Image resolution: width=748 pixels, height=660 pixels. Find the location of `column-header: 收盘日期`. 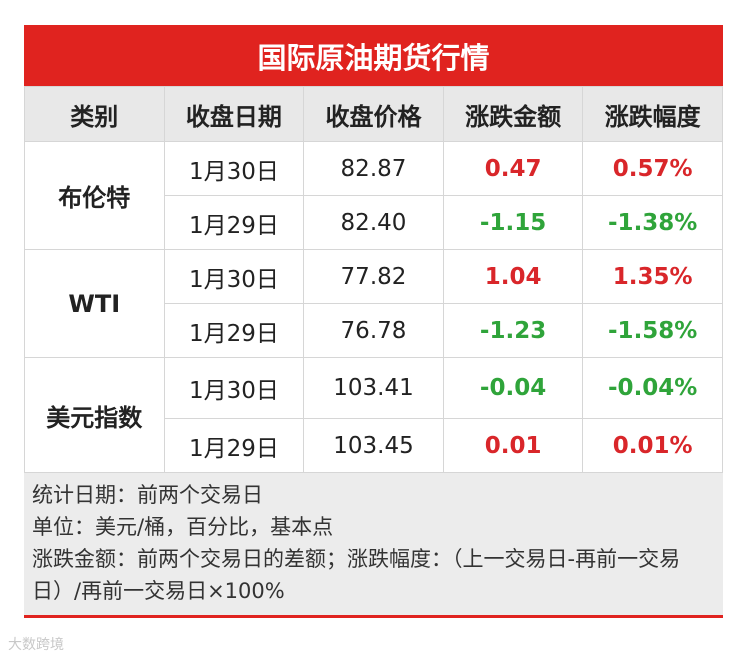

column-header: 收盘日期 is located at coordinates (234, 114).